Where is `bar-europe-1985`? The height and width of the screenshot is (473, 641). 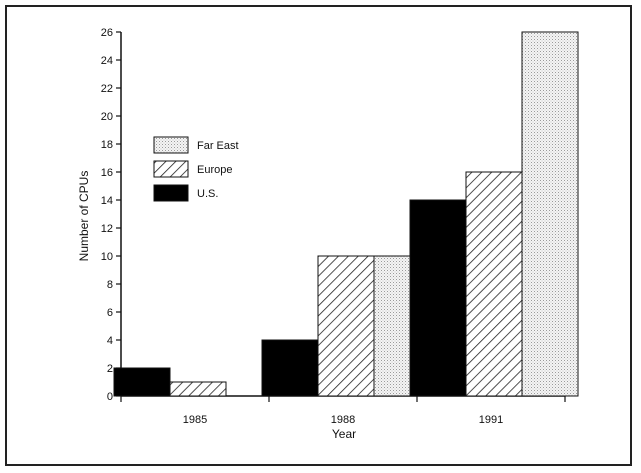
bar-europe-1985 is located at coordinates (198, 389).